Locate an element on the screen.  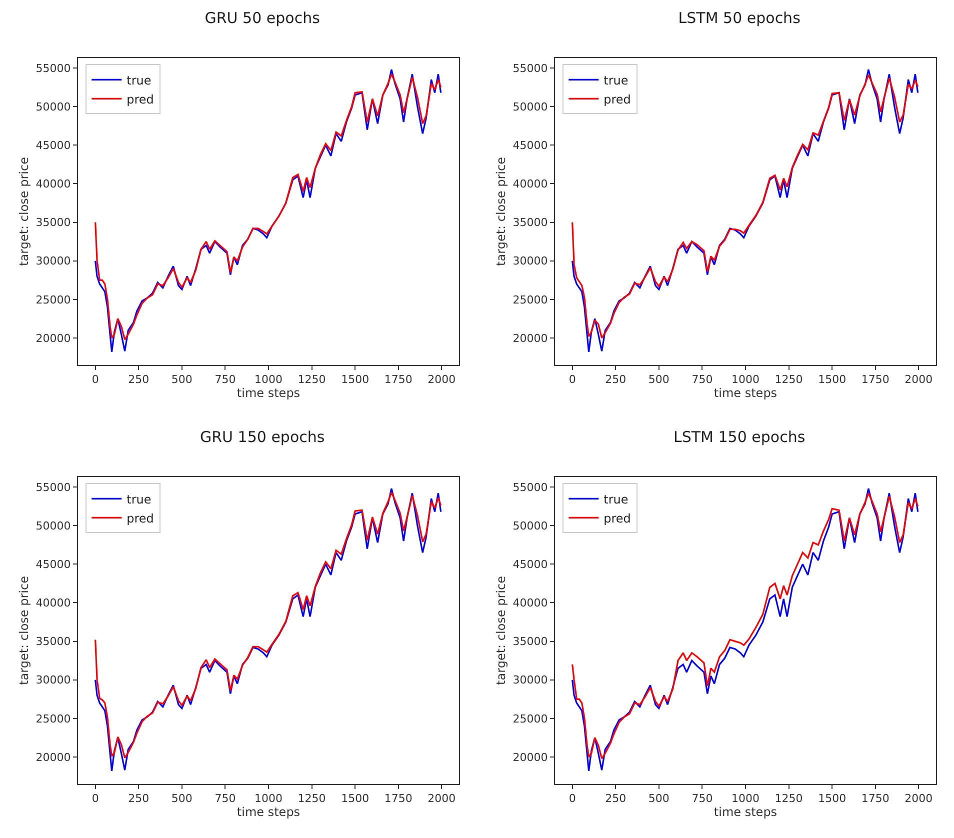
chart-title: GRU 50 epochs is located at coordinates (262, 18).